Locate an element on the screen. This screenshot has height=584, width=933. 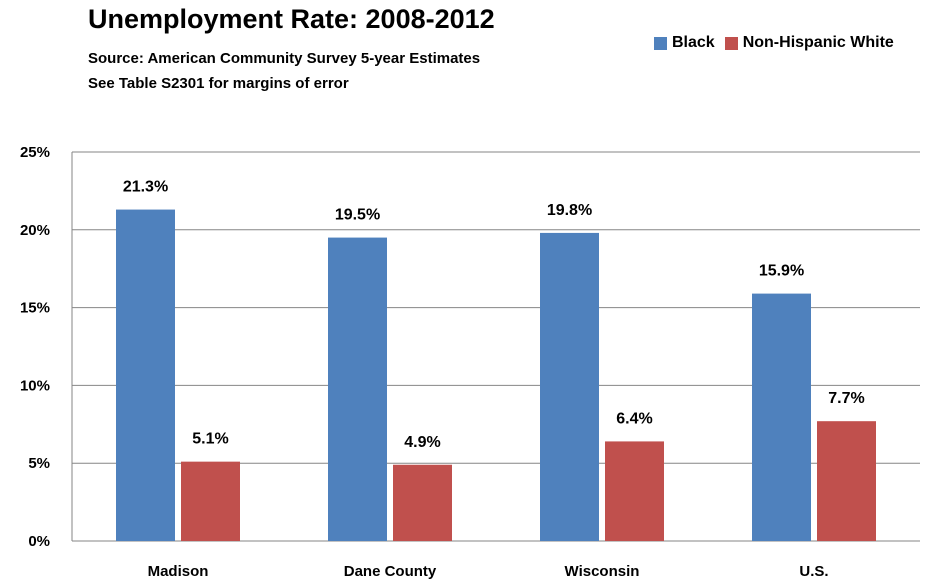
legend-swatch-black is located at coordinates (660, 43).